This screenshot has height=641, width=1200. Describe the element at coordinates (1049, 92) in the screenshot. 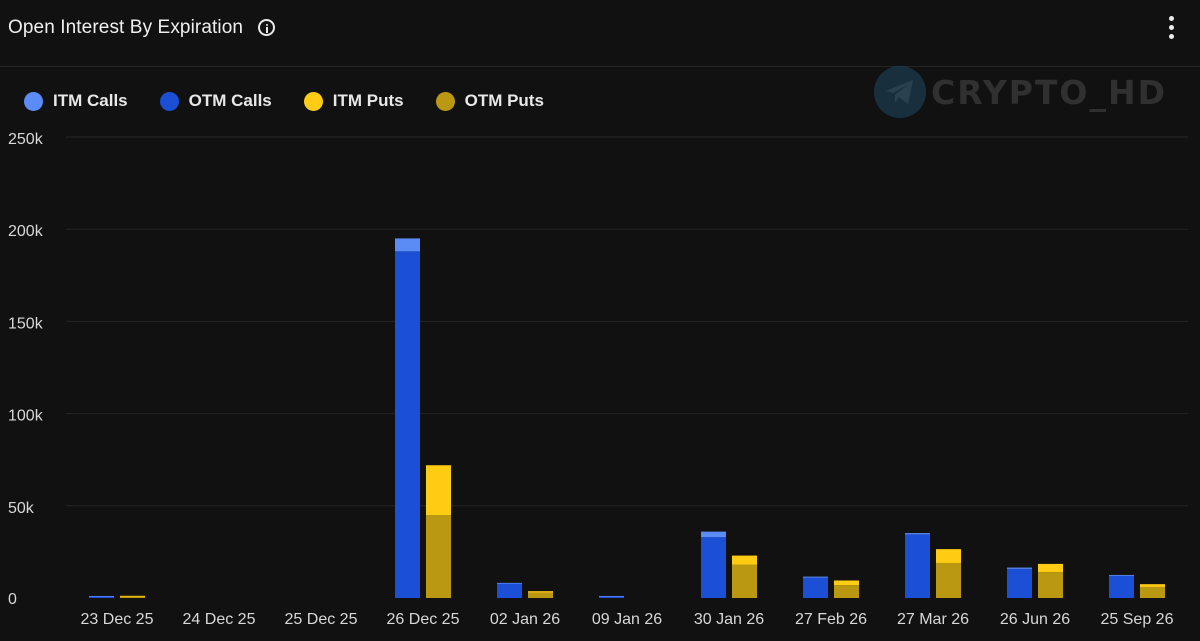

I see `watermark-text: CRYPTO_HD` at that location.